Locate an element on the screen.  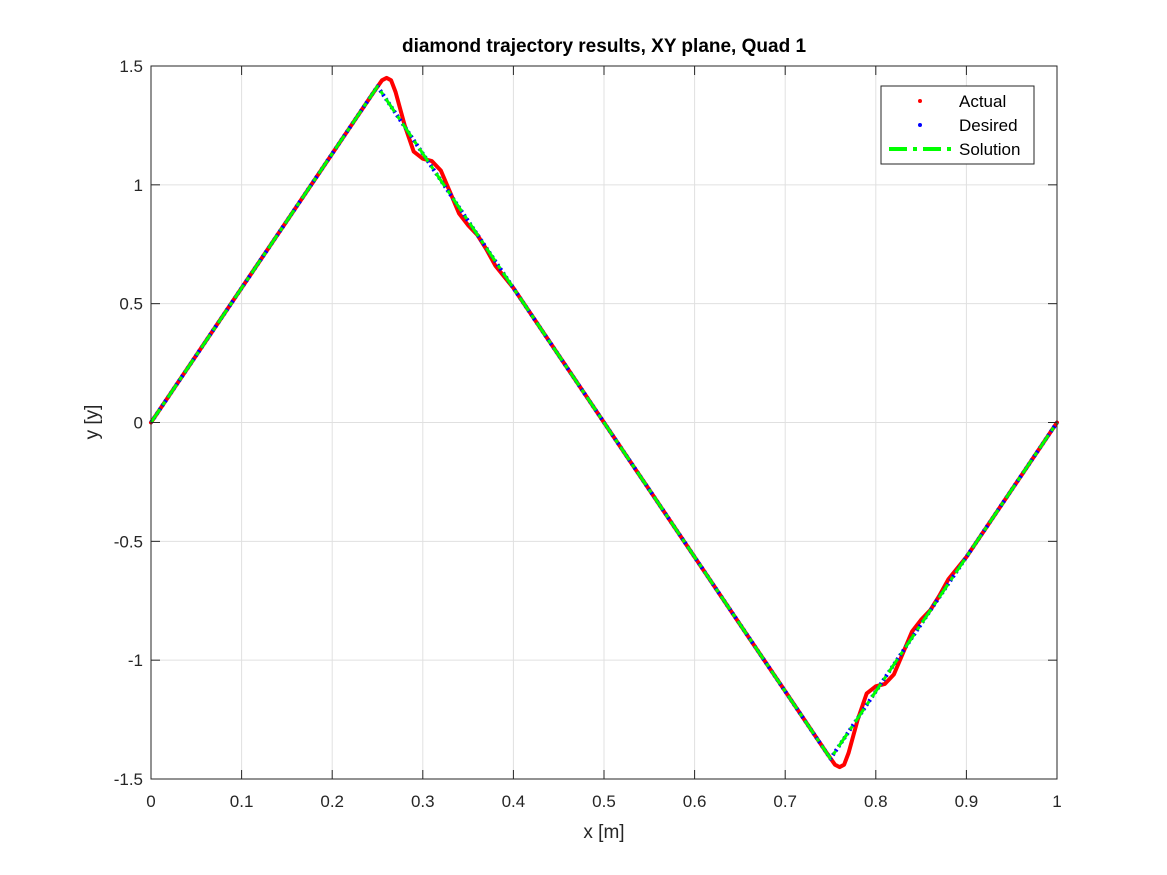
x-axis-label: x [m] is located at coordinates (603, 832).